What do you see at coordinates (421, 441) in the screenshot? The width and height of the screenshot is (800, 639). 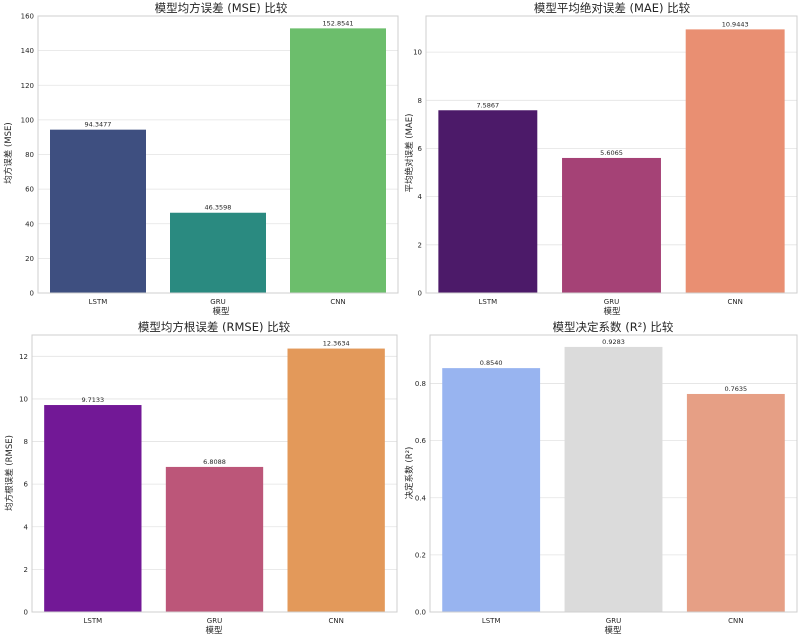 I see `y-tick-label: 0.6` at bounding box center [421, 441].